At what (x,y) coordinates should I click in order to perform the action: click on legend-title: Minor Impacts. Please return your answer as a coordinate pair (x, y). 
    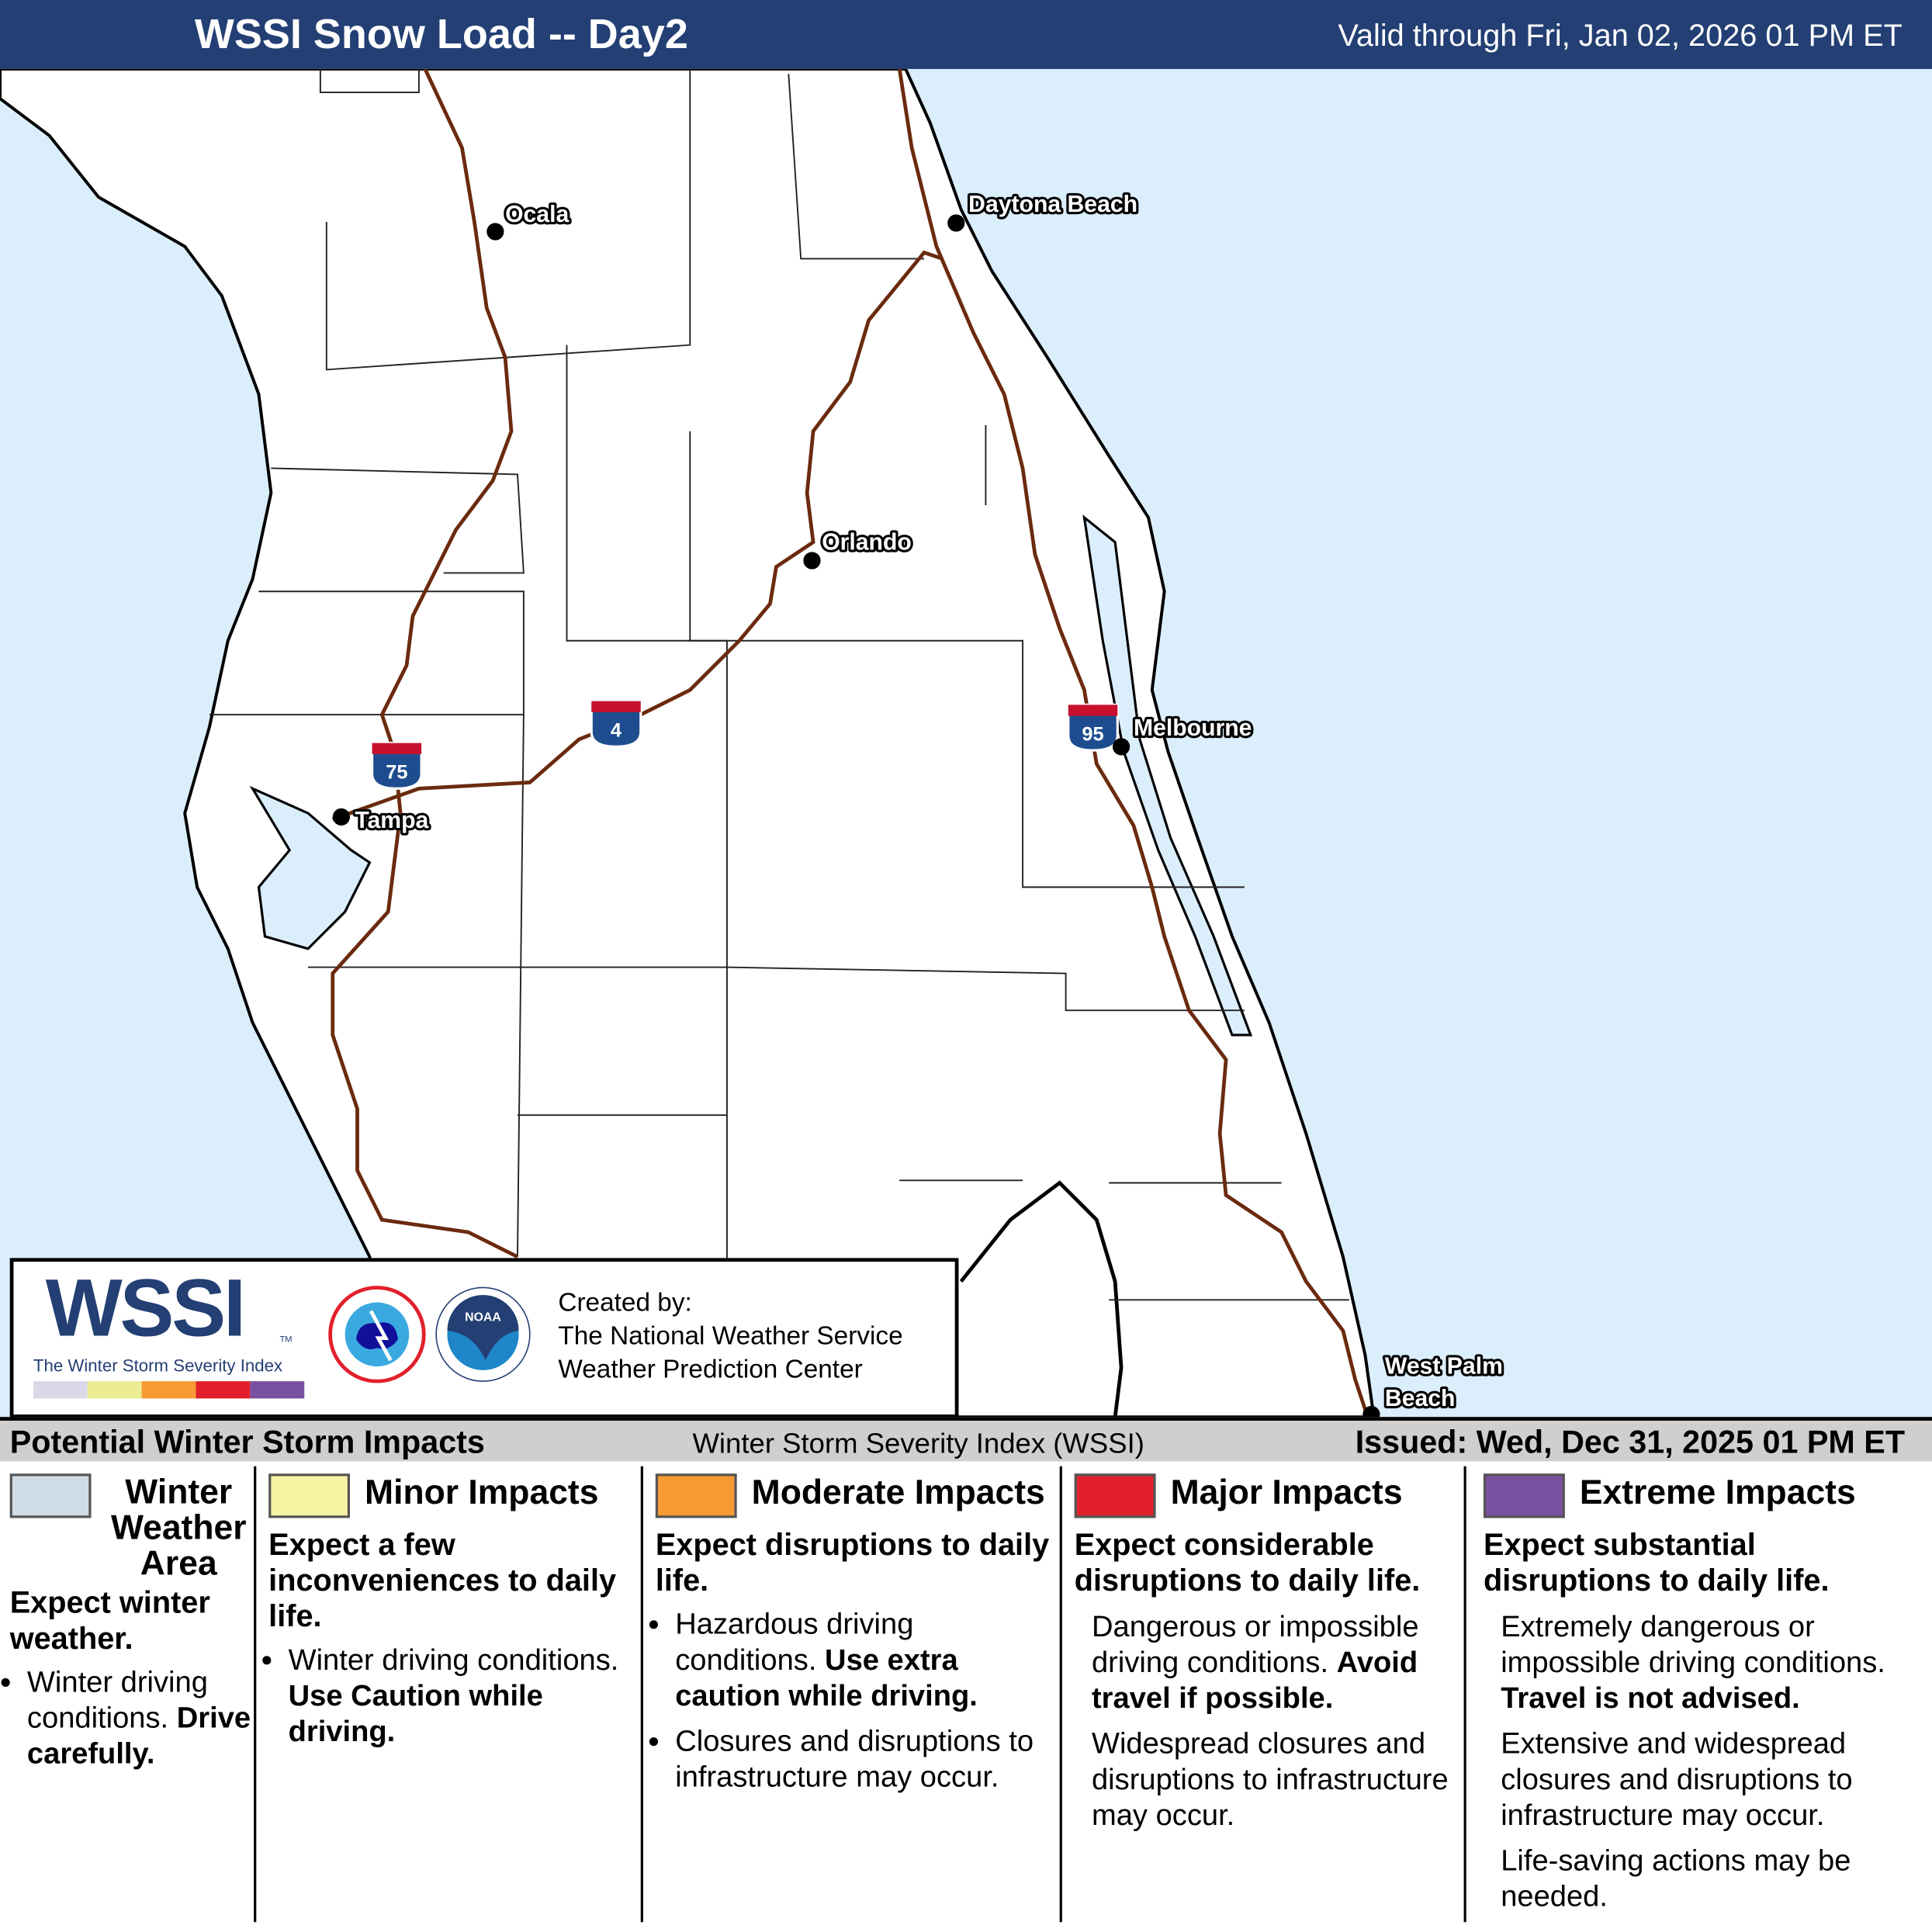
    Looking at the image, I should click on (482, 1492).